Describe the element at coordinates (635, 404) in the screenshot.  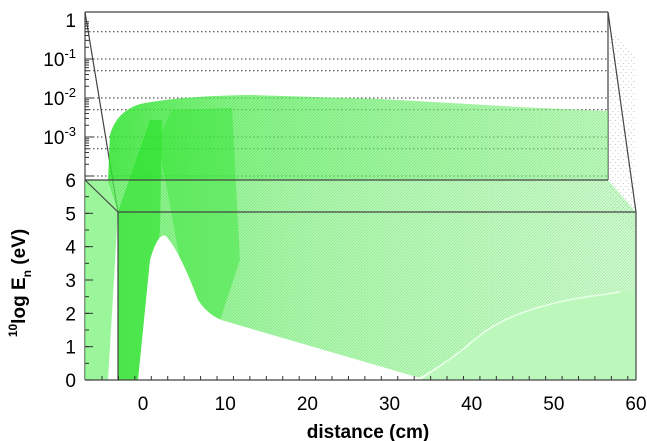
I see `x-tick-label: 60` at that location.